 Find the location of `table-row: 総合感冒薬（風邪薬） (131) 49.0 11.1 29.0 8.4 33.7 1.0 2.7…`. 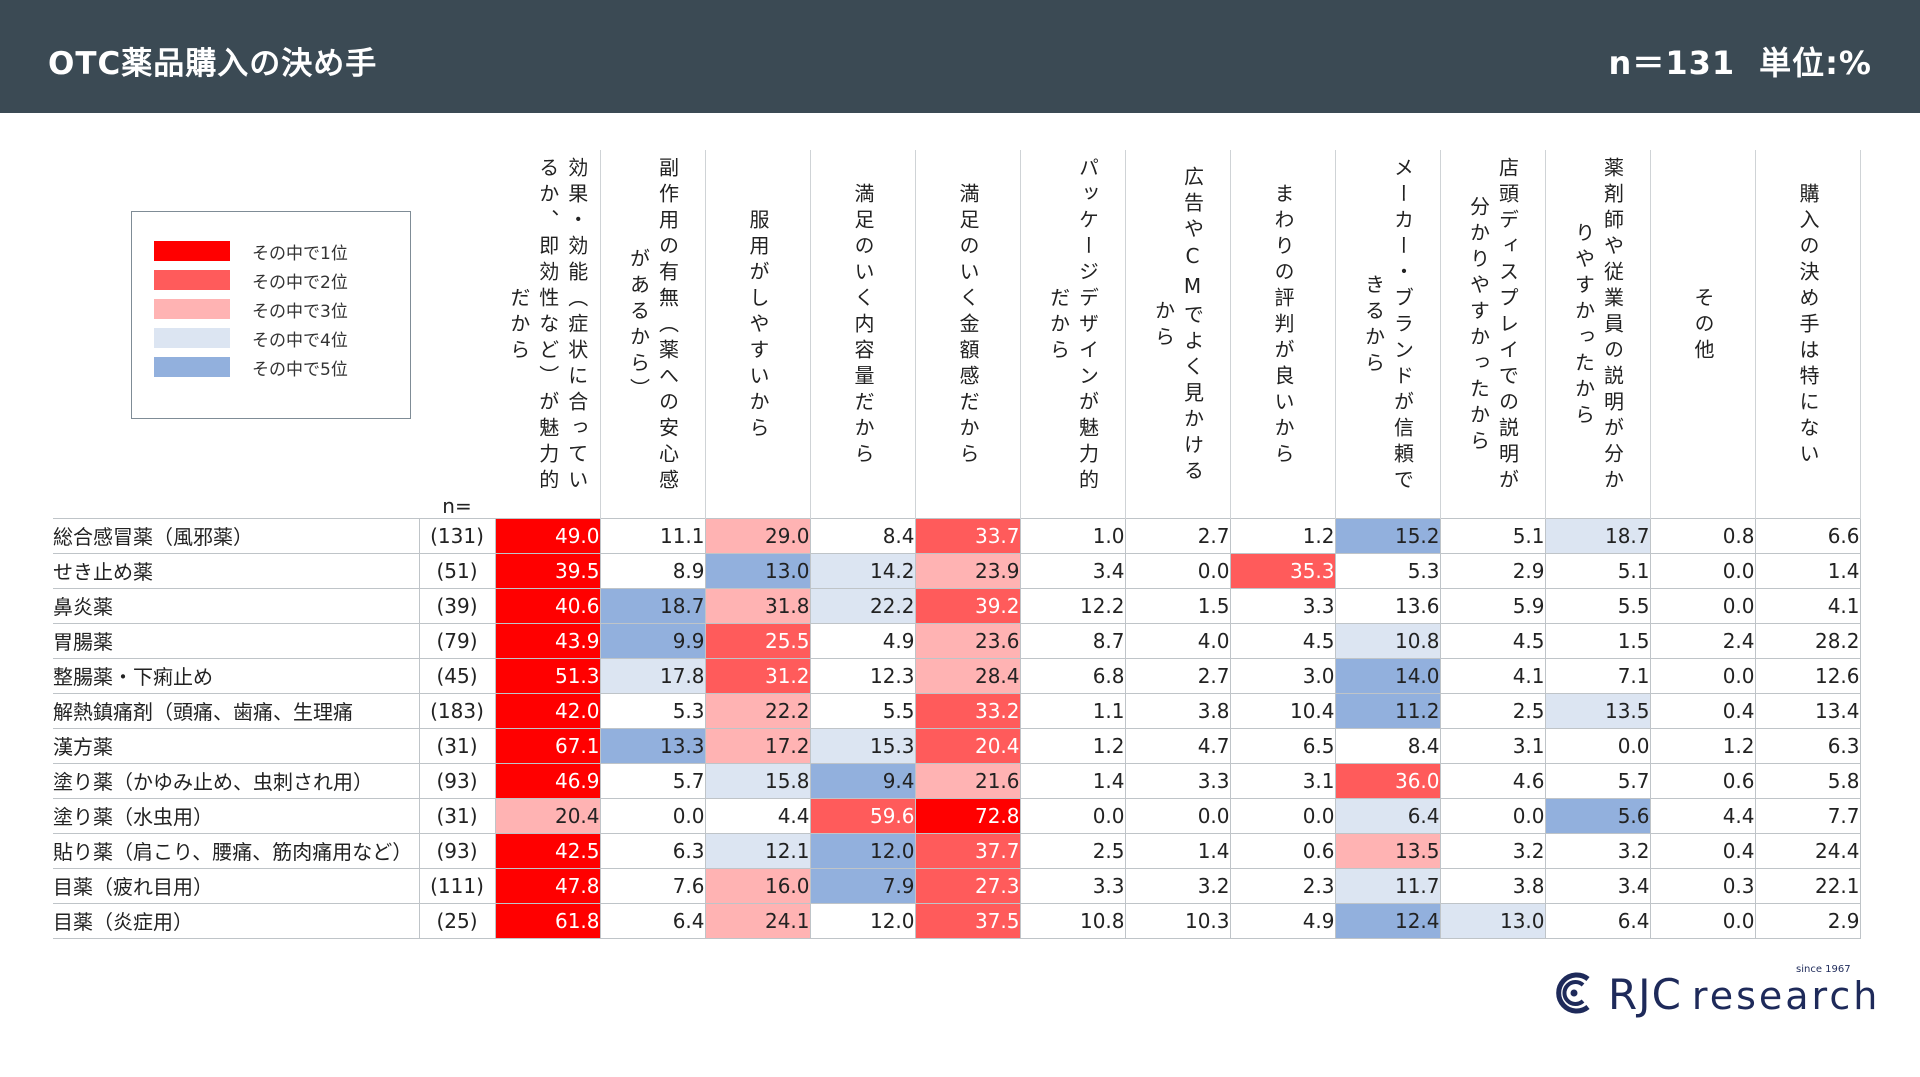

table-row: 総合感冒薬（風邪薬） (131) 49.0 11.1 29.0 8.4 33.7 1.0 2.7… is located at coordinates (957, 535).